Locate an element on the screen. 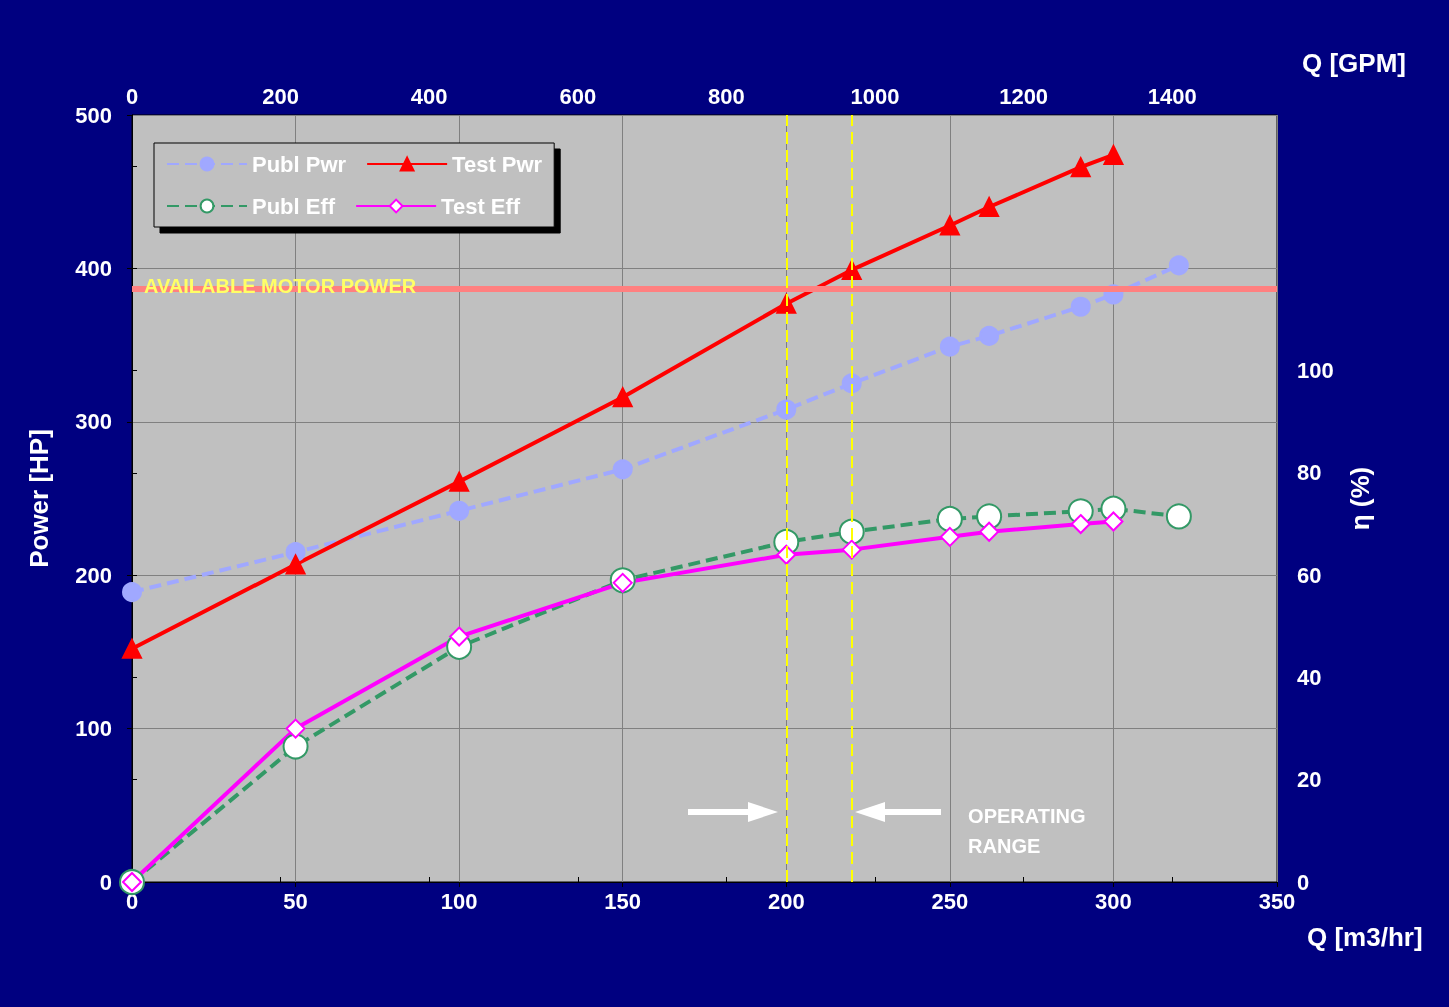 The height and width of the screenshot is (1007, 1449). y2-tick-label: 0 is located at coordinates (1303, 882).